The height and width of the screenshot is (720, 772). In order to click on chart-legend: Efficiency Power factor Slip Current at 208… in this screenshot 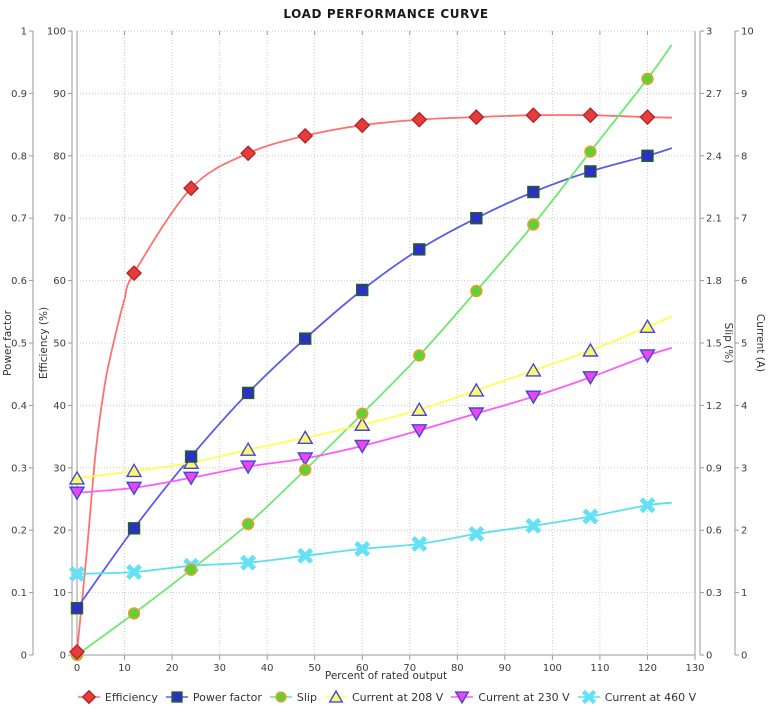, I will do `click(386, 697)`.